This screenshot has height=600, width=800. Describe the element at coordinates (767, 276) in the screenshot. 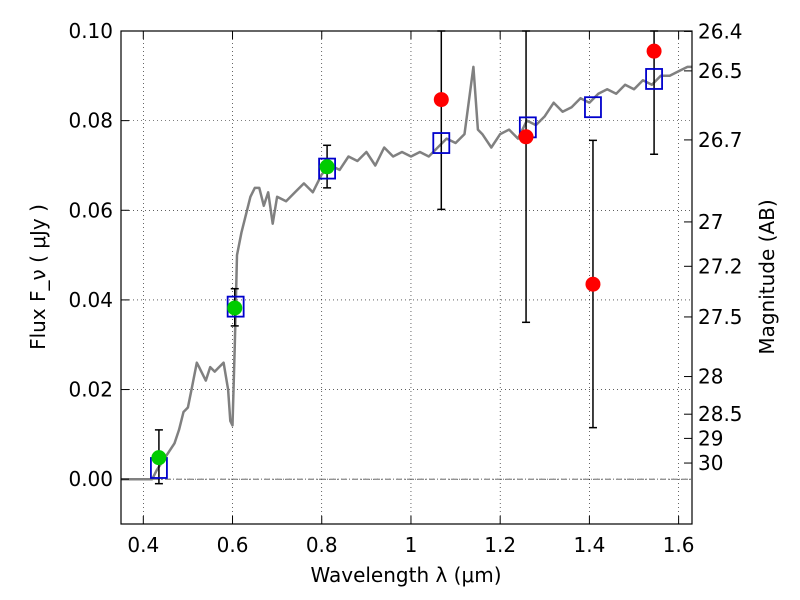

I see `y-axis-right-label: Magnitude (AB)` at that location.